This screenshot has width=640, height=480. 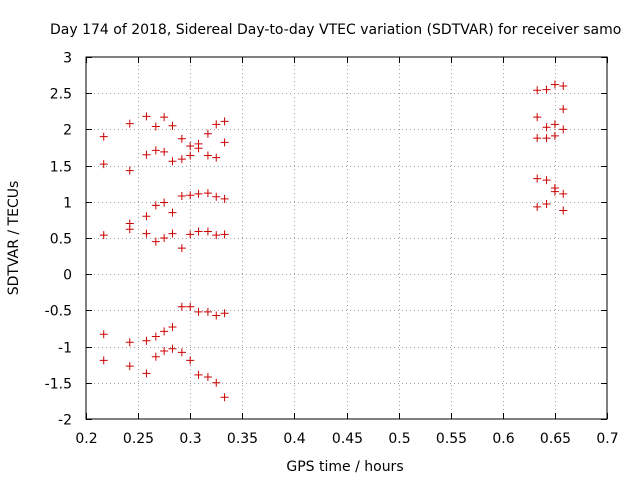 What do you see at coordinates (61, 95) in the screenshot?
I see `y-tick-label: 2.5` at bounding box center [61, 95].